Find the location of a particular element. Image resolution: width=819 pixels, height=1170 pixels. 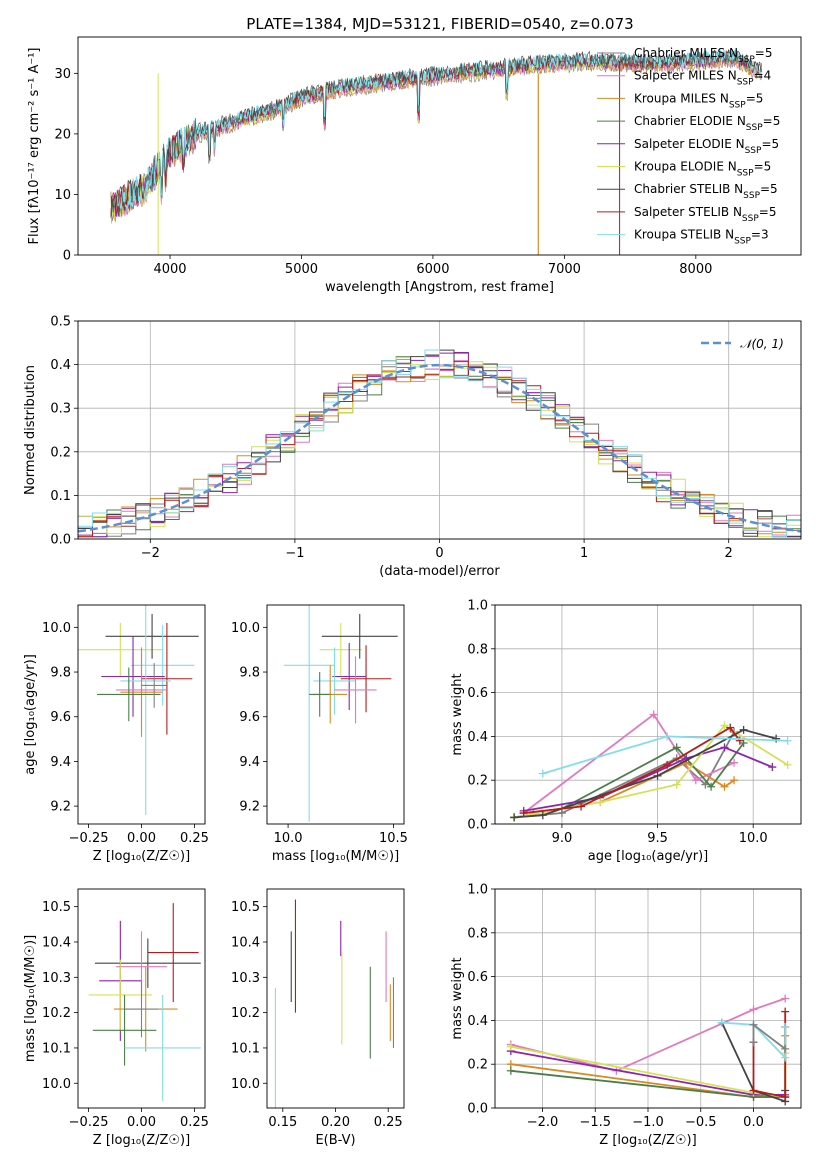

x-tick-label: 10.5 is located at coordinates (393, 838).